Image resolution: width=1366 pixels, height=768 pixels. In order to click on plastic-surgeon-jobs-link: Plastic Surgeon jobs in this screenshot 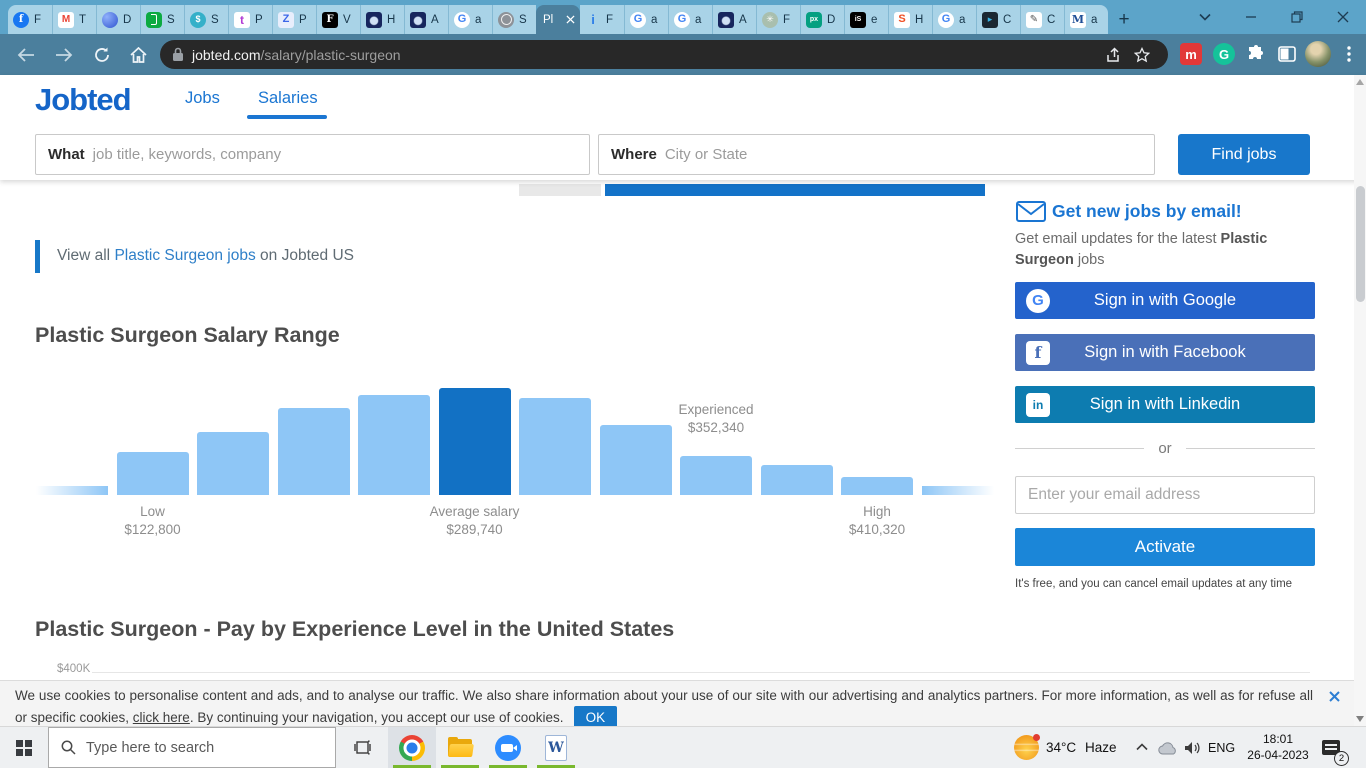, I will do `click(185, 255)`.